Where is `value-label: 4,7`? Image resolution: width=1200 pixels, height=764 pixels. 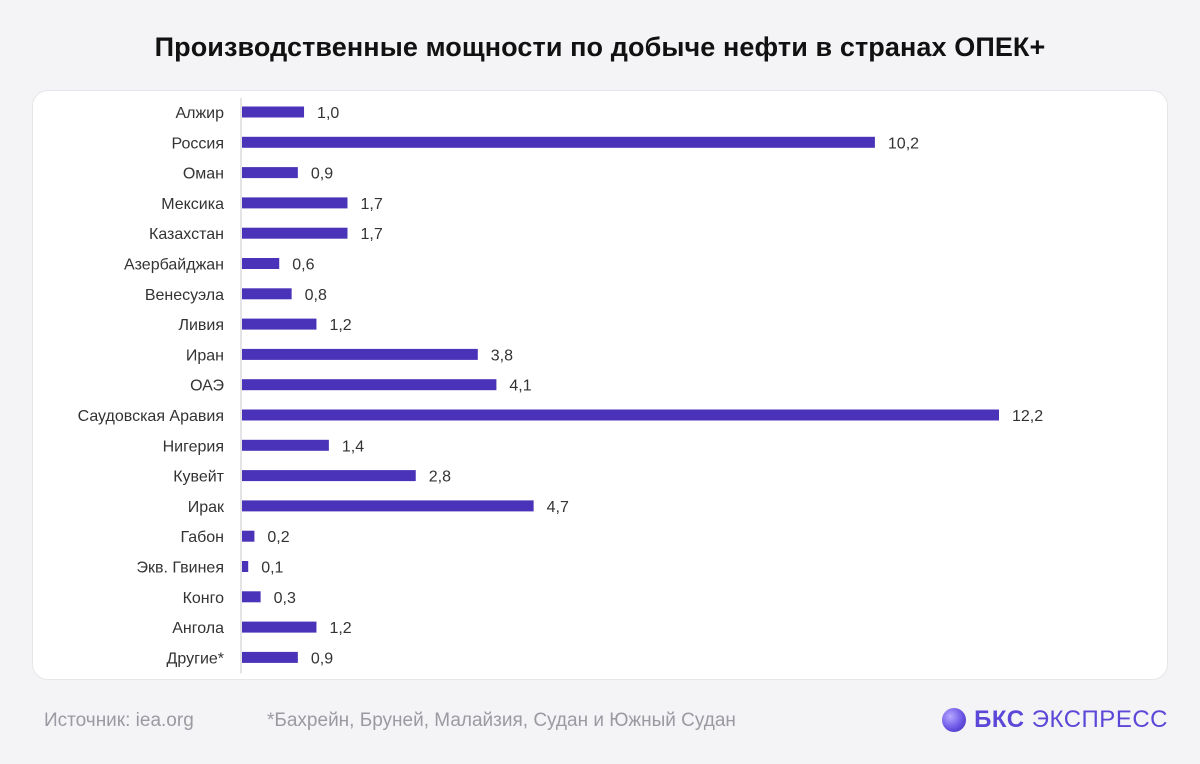 value-label: 4,7 is located at coordinates (558, 507).